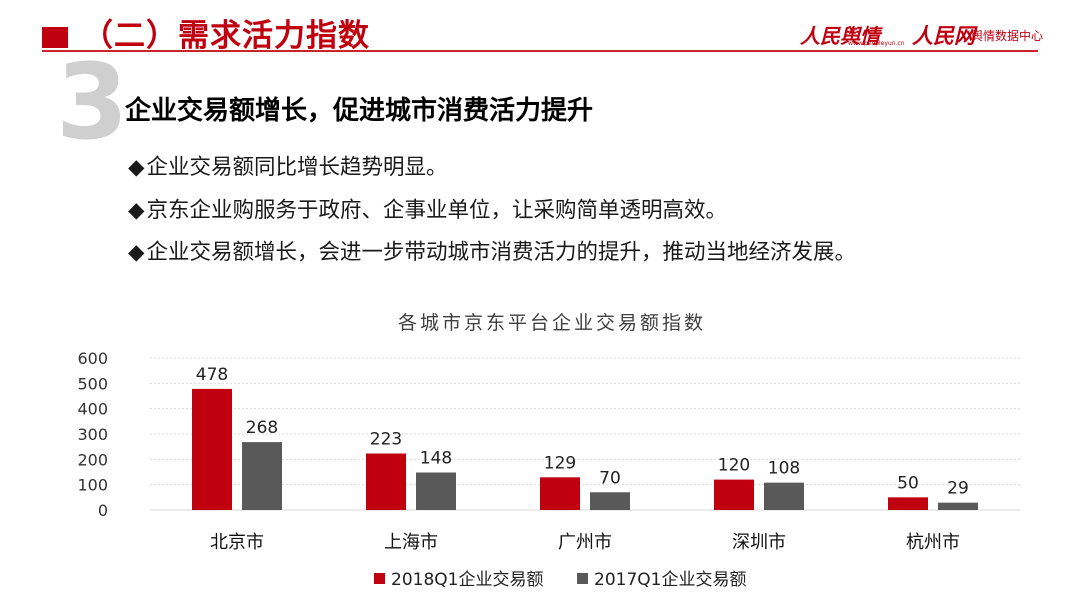 This screenshot has height=606, width=1080. I want to click on bullet-text: 京东企业购服务于政府、企事业单位，让采购简单透明高效。, so click(437, 210).